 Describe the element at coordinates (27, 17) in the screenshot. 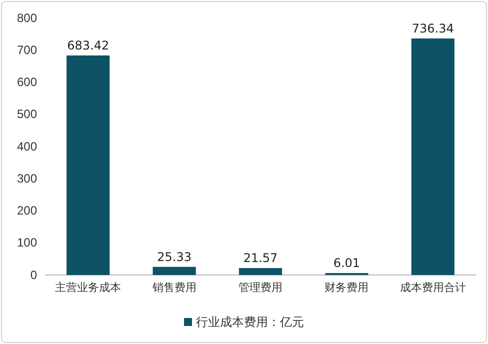

I see `y-tick-label: 800` at that location.